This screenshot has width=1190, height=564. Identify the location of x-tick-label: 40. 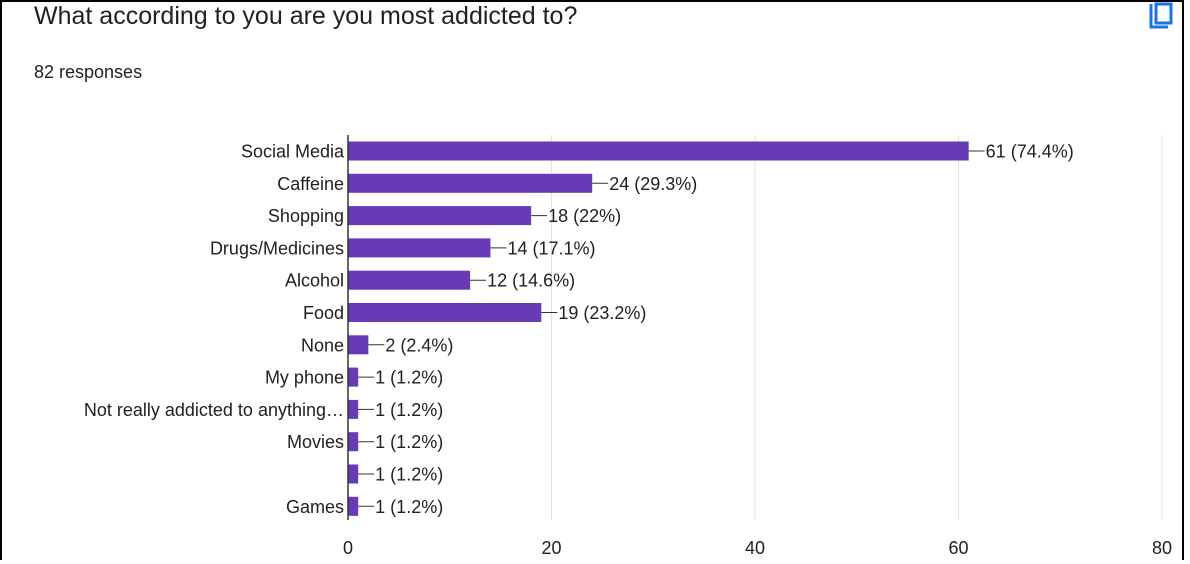
(755, 548).